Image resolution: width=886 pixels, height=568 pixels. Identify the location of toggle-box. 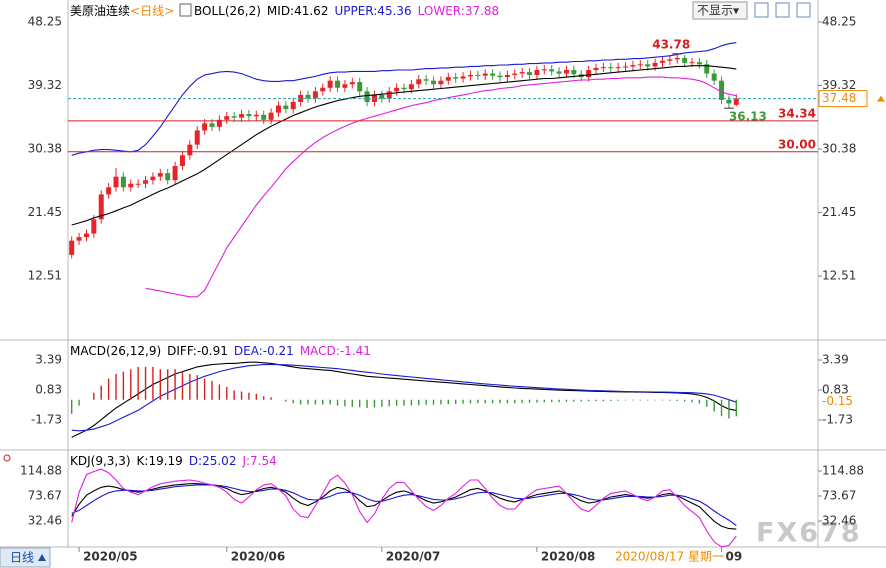
(720, 10).